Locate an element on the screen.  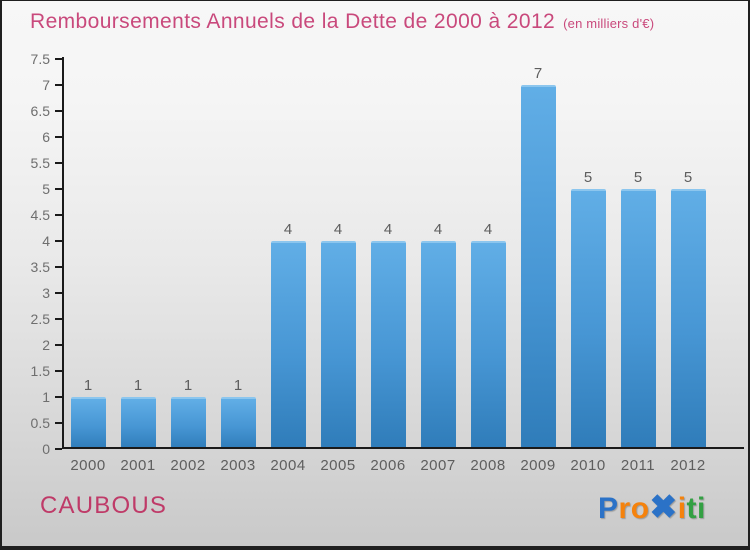
x-tick-label: 2004 is located at coordinates (288, 465).